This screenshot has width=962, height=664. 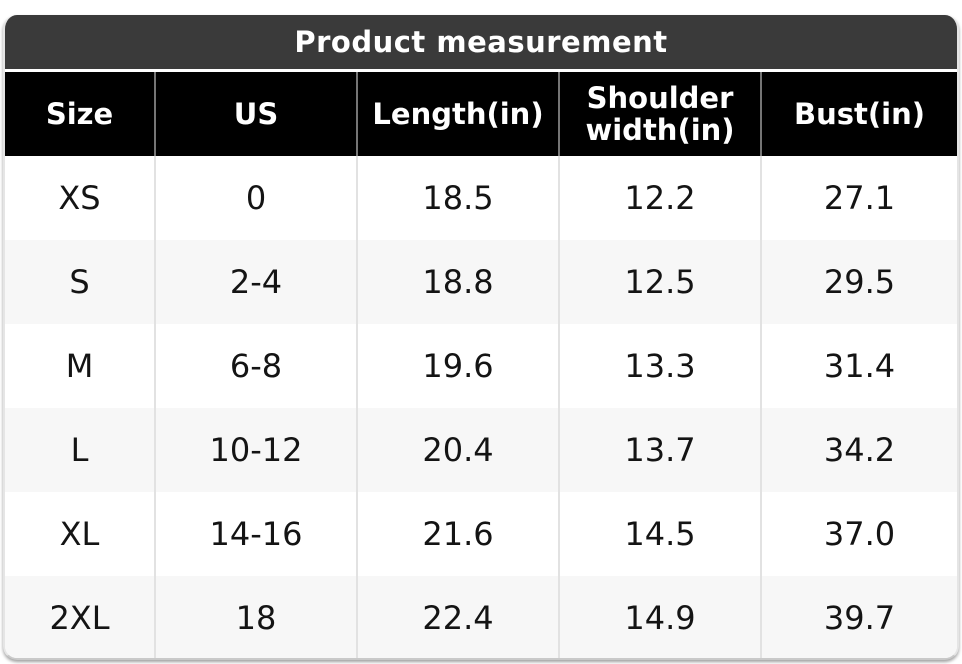 I want to click on cell-us: 18, so click(x=255, y=617).